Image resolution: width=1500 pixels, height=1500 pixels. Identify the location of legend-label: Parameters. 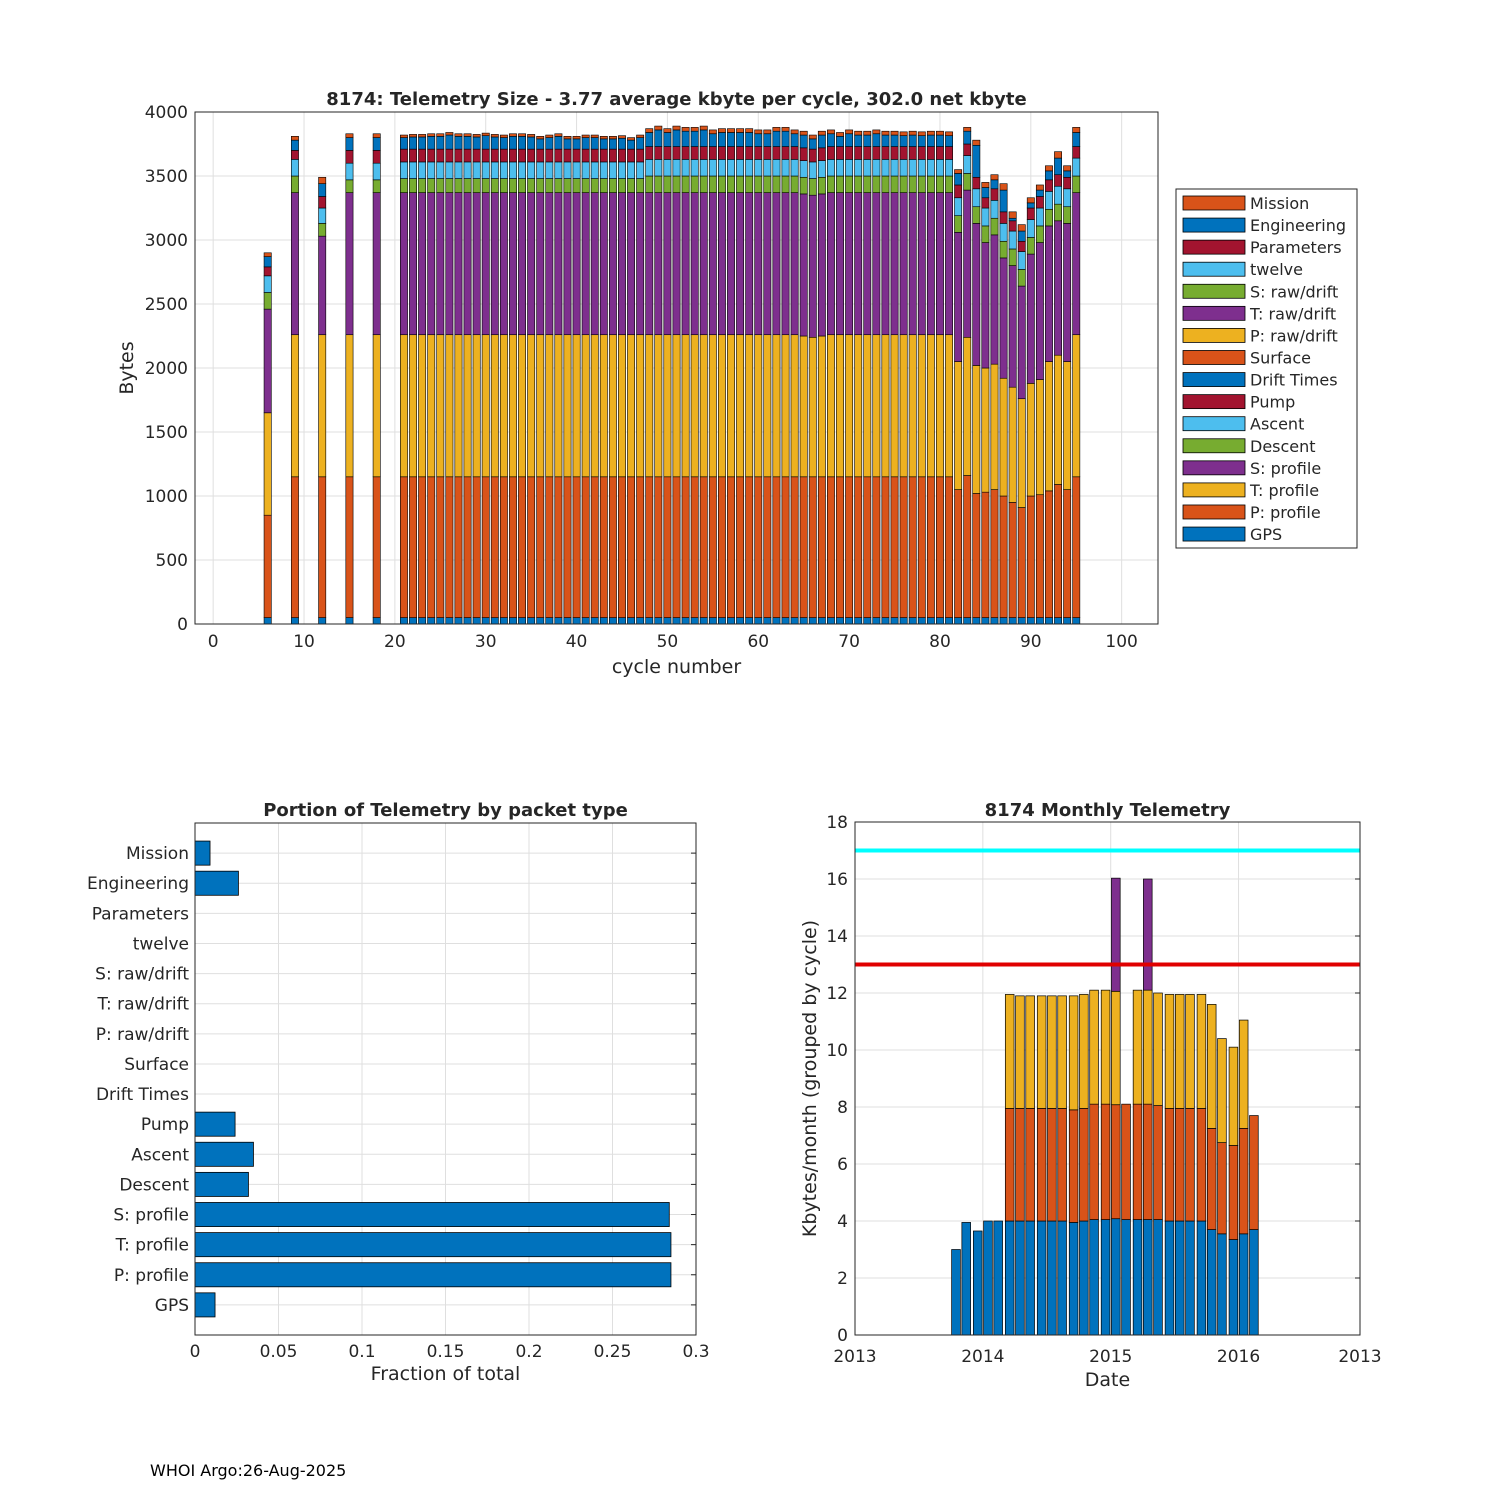
(1296, 247).